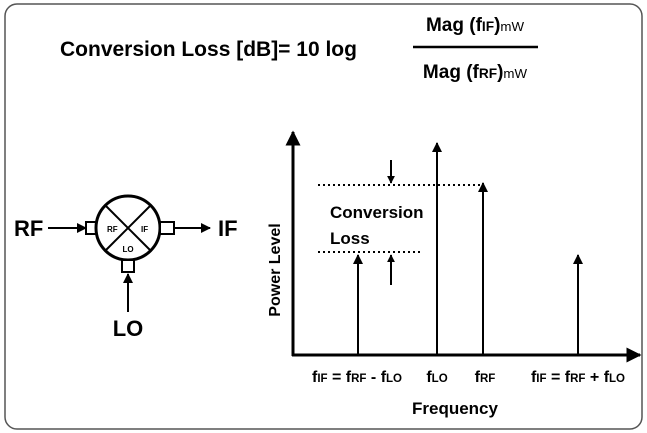  I want to click on mixer-cross, so click(128, 228).